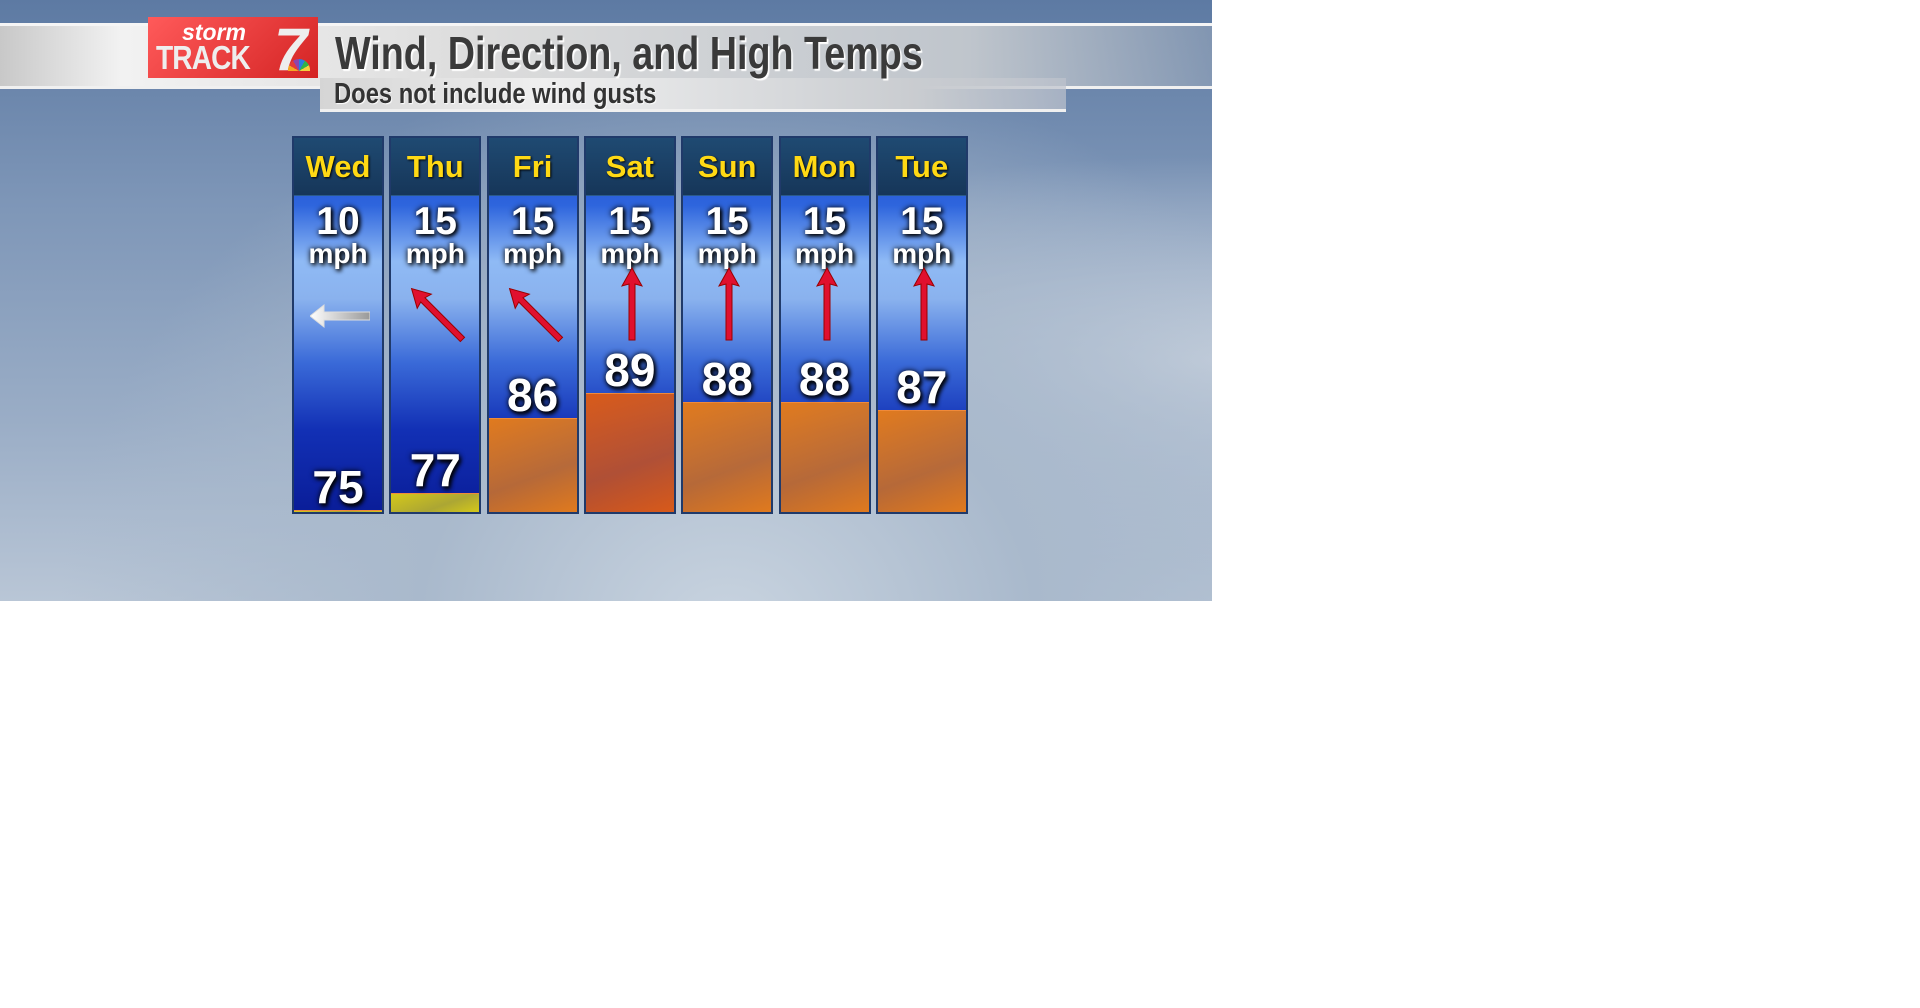  Describe the element at coordinates (921, 167) in the screenshot. I see `day-label: Tue` at that location.